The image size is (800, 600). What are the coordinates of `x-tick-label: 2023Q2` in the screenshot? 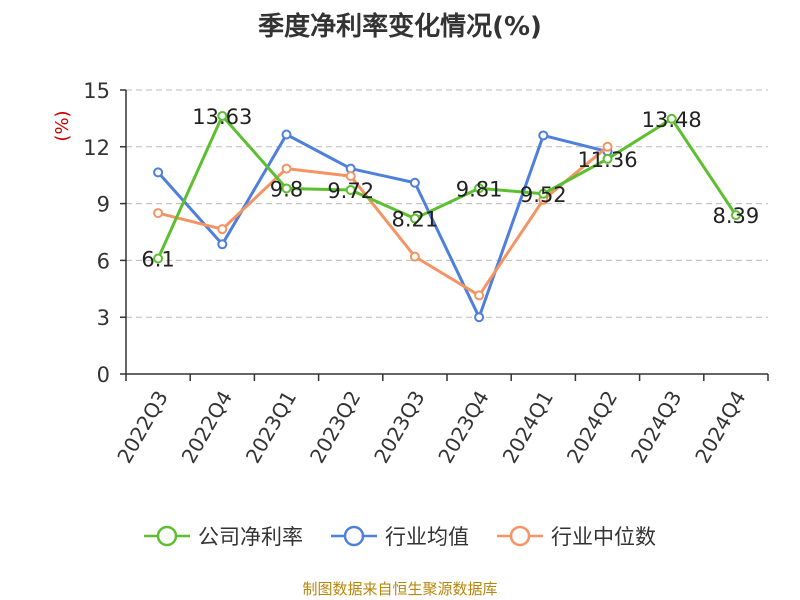 It's located at (335, 427).